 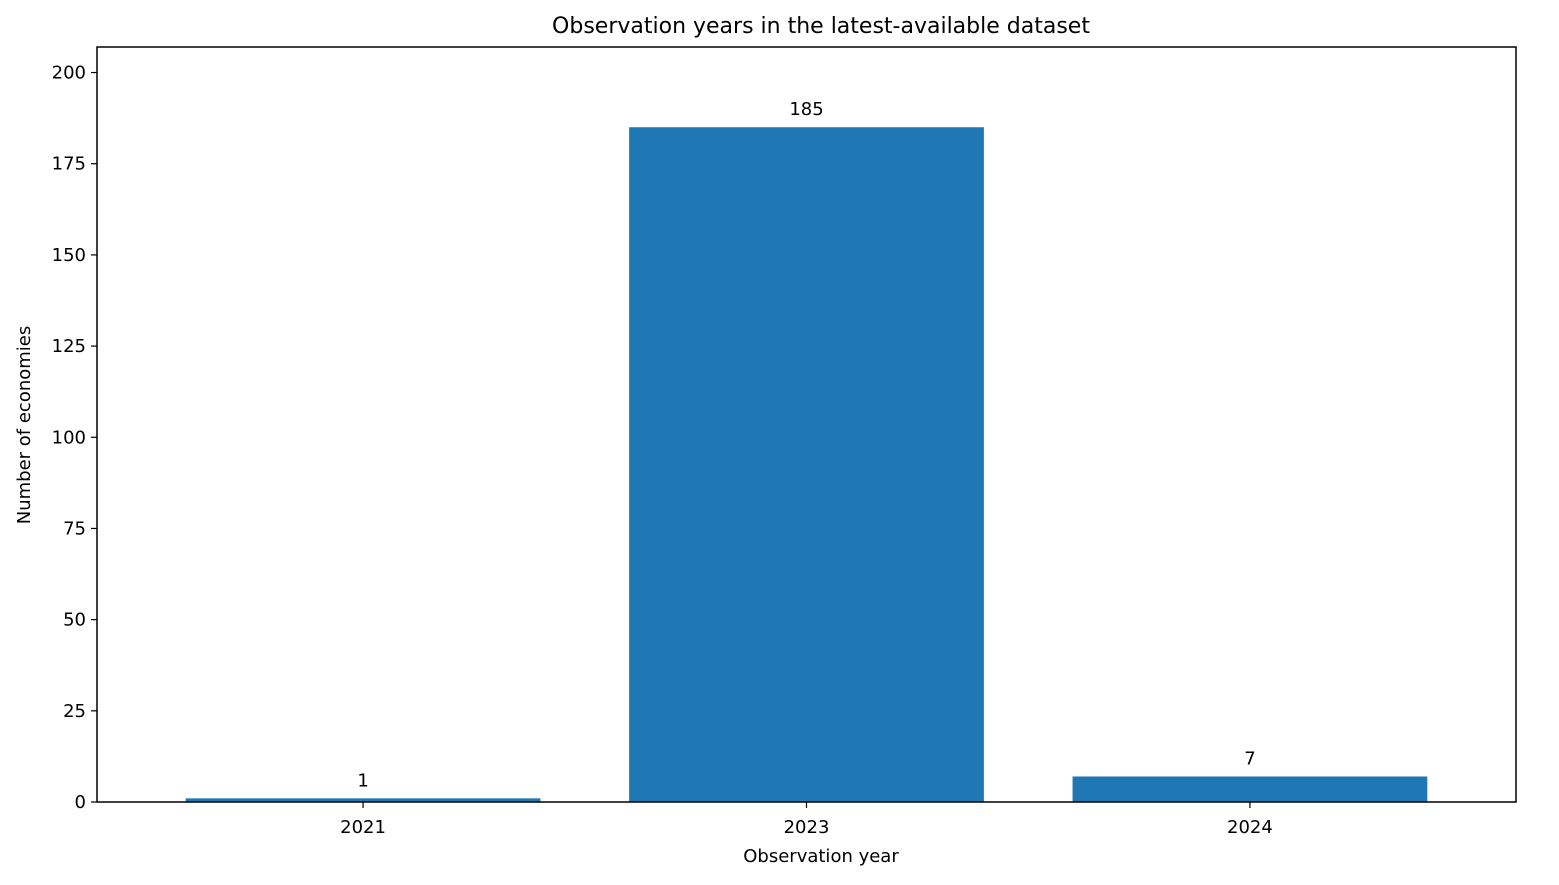 I want to click on x-axis-ticks: 2021 2023 2024, so click(x=806, y=820).